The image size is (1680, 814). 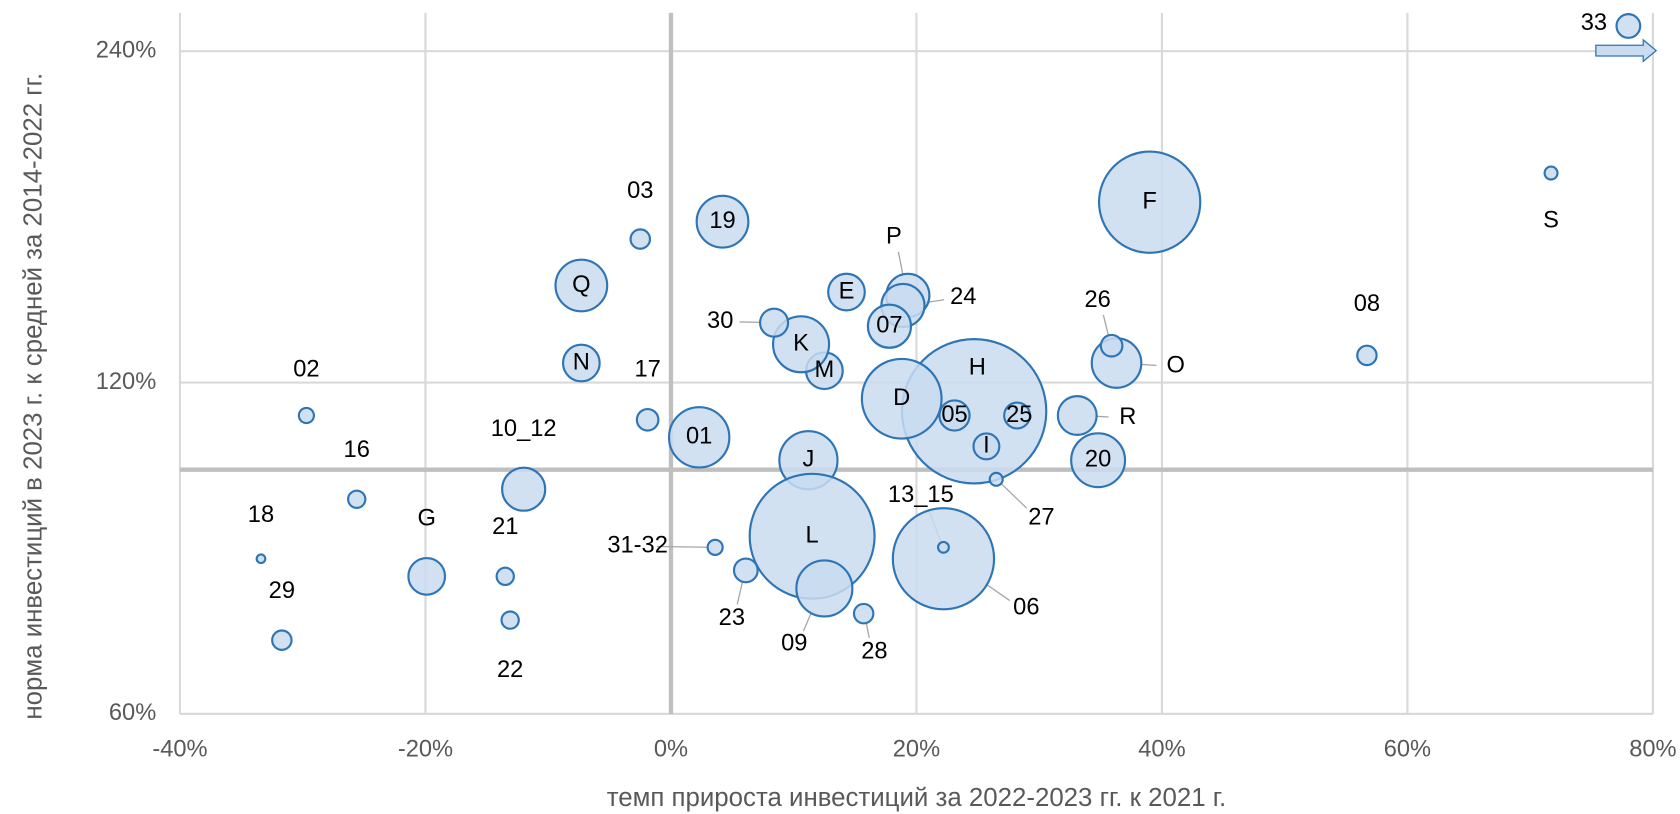 I want to click on bubble-label: J, so click(x=809, y=459).